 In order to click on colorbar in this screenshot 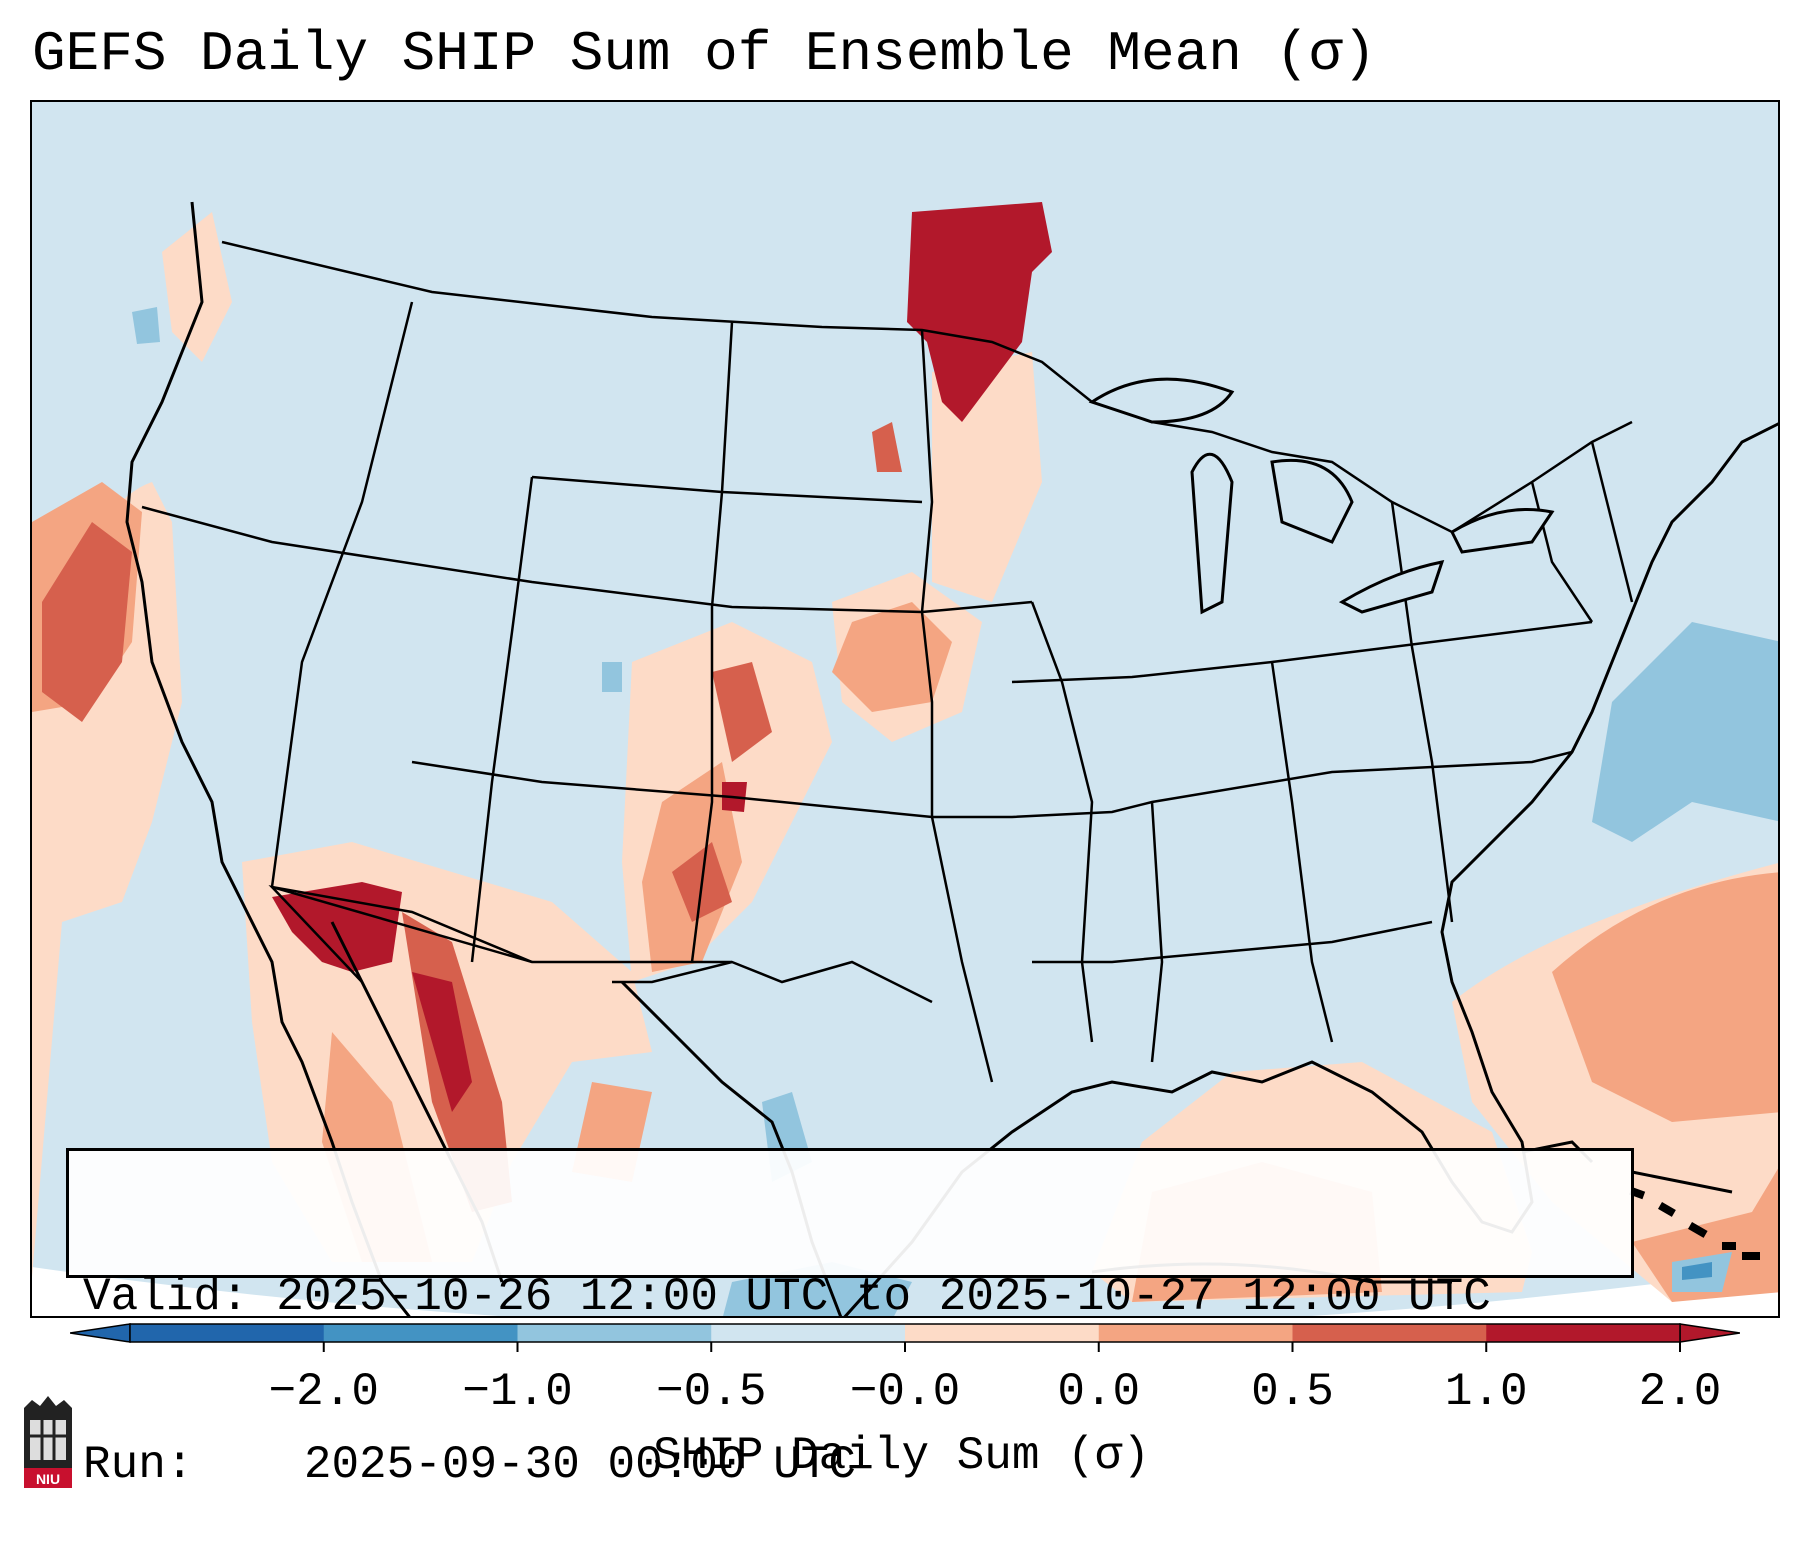, I will do `click(905, 1337)`.